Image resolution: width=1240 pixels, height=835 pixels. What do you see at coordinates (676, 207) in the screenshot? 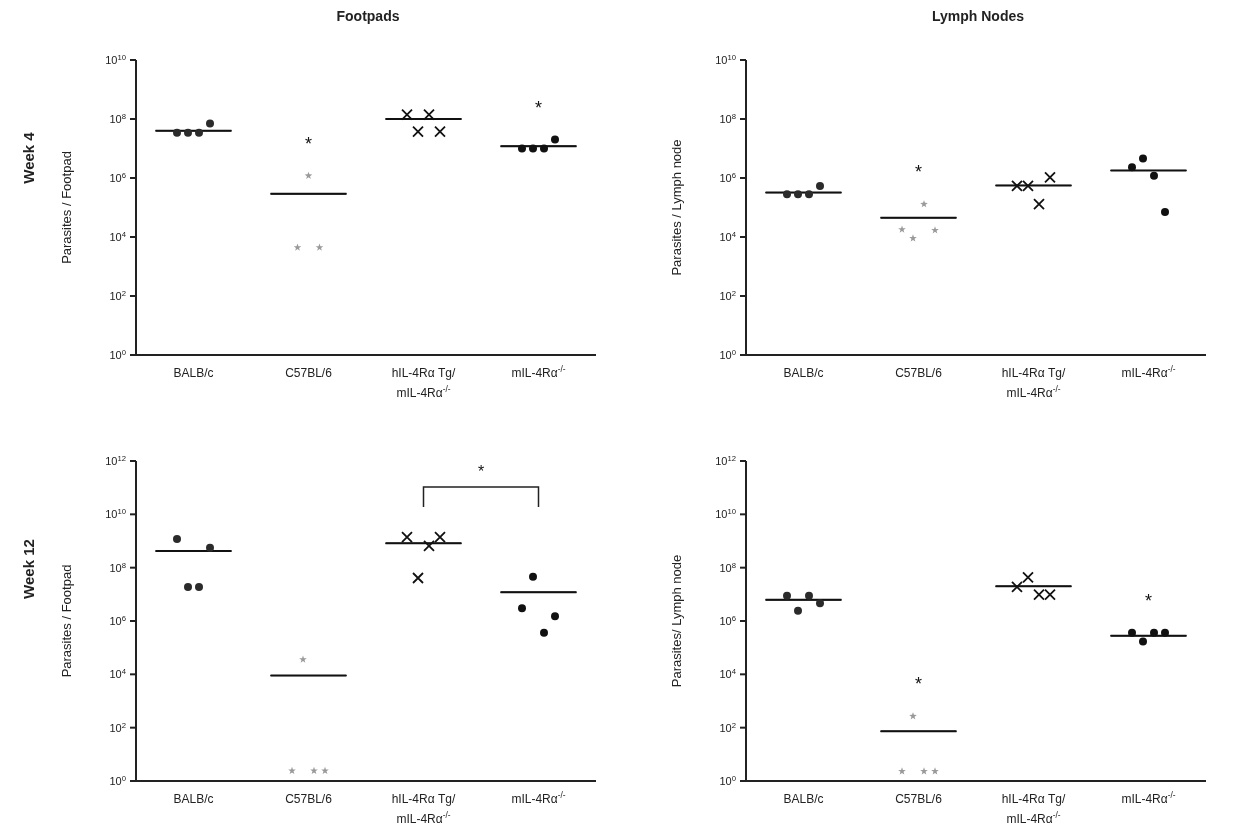
I see `y-axis-title: Parasites / Lymph node` at bounding box center [676, 207].